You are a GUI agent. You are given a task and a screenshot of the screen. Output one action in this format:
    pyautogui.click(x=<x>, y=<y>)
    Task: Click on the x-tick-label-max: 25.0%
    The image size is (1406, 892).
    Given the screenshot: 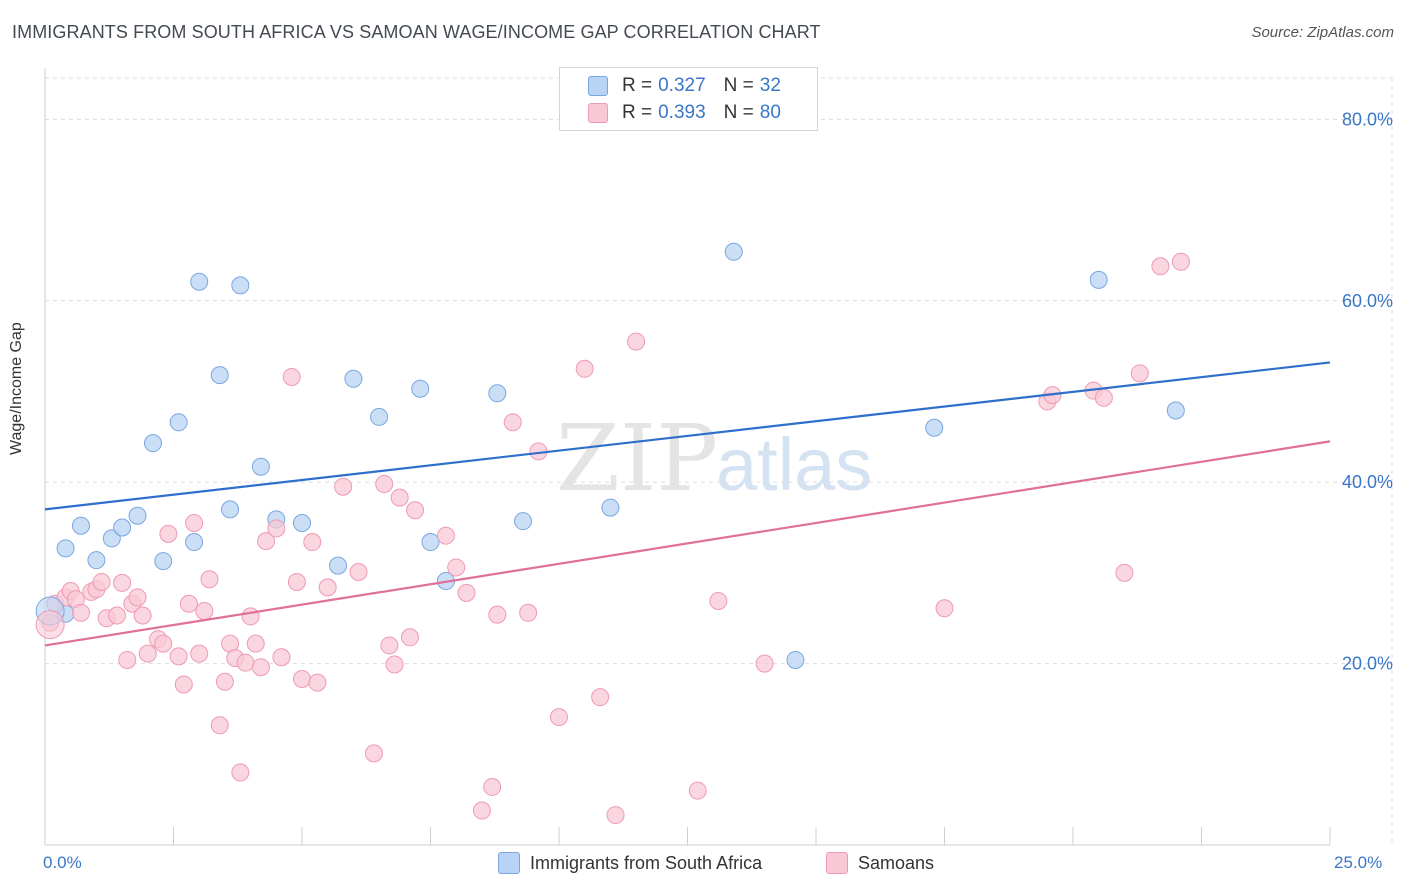 What is the action you would take?
    pyautogui.click(x=1358, y=862)
    